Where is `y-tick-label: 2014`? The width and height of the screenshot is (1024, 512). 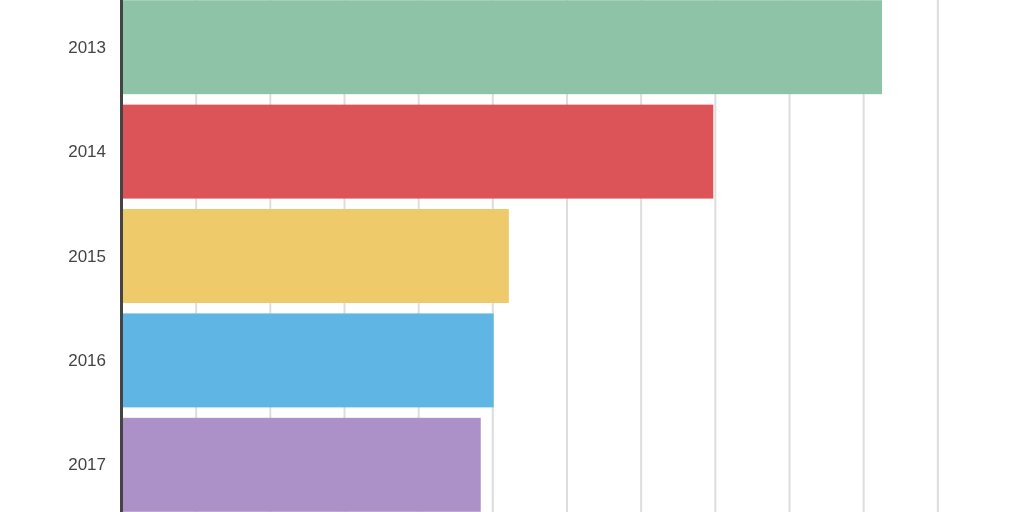
y-tick-label: 2014 is located at coordinates (87, 152).